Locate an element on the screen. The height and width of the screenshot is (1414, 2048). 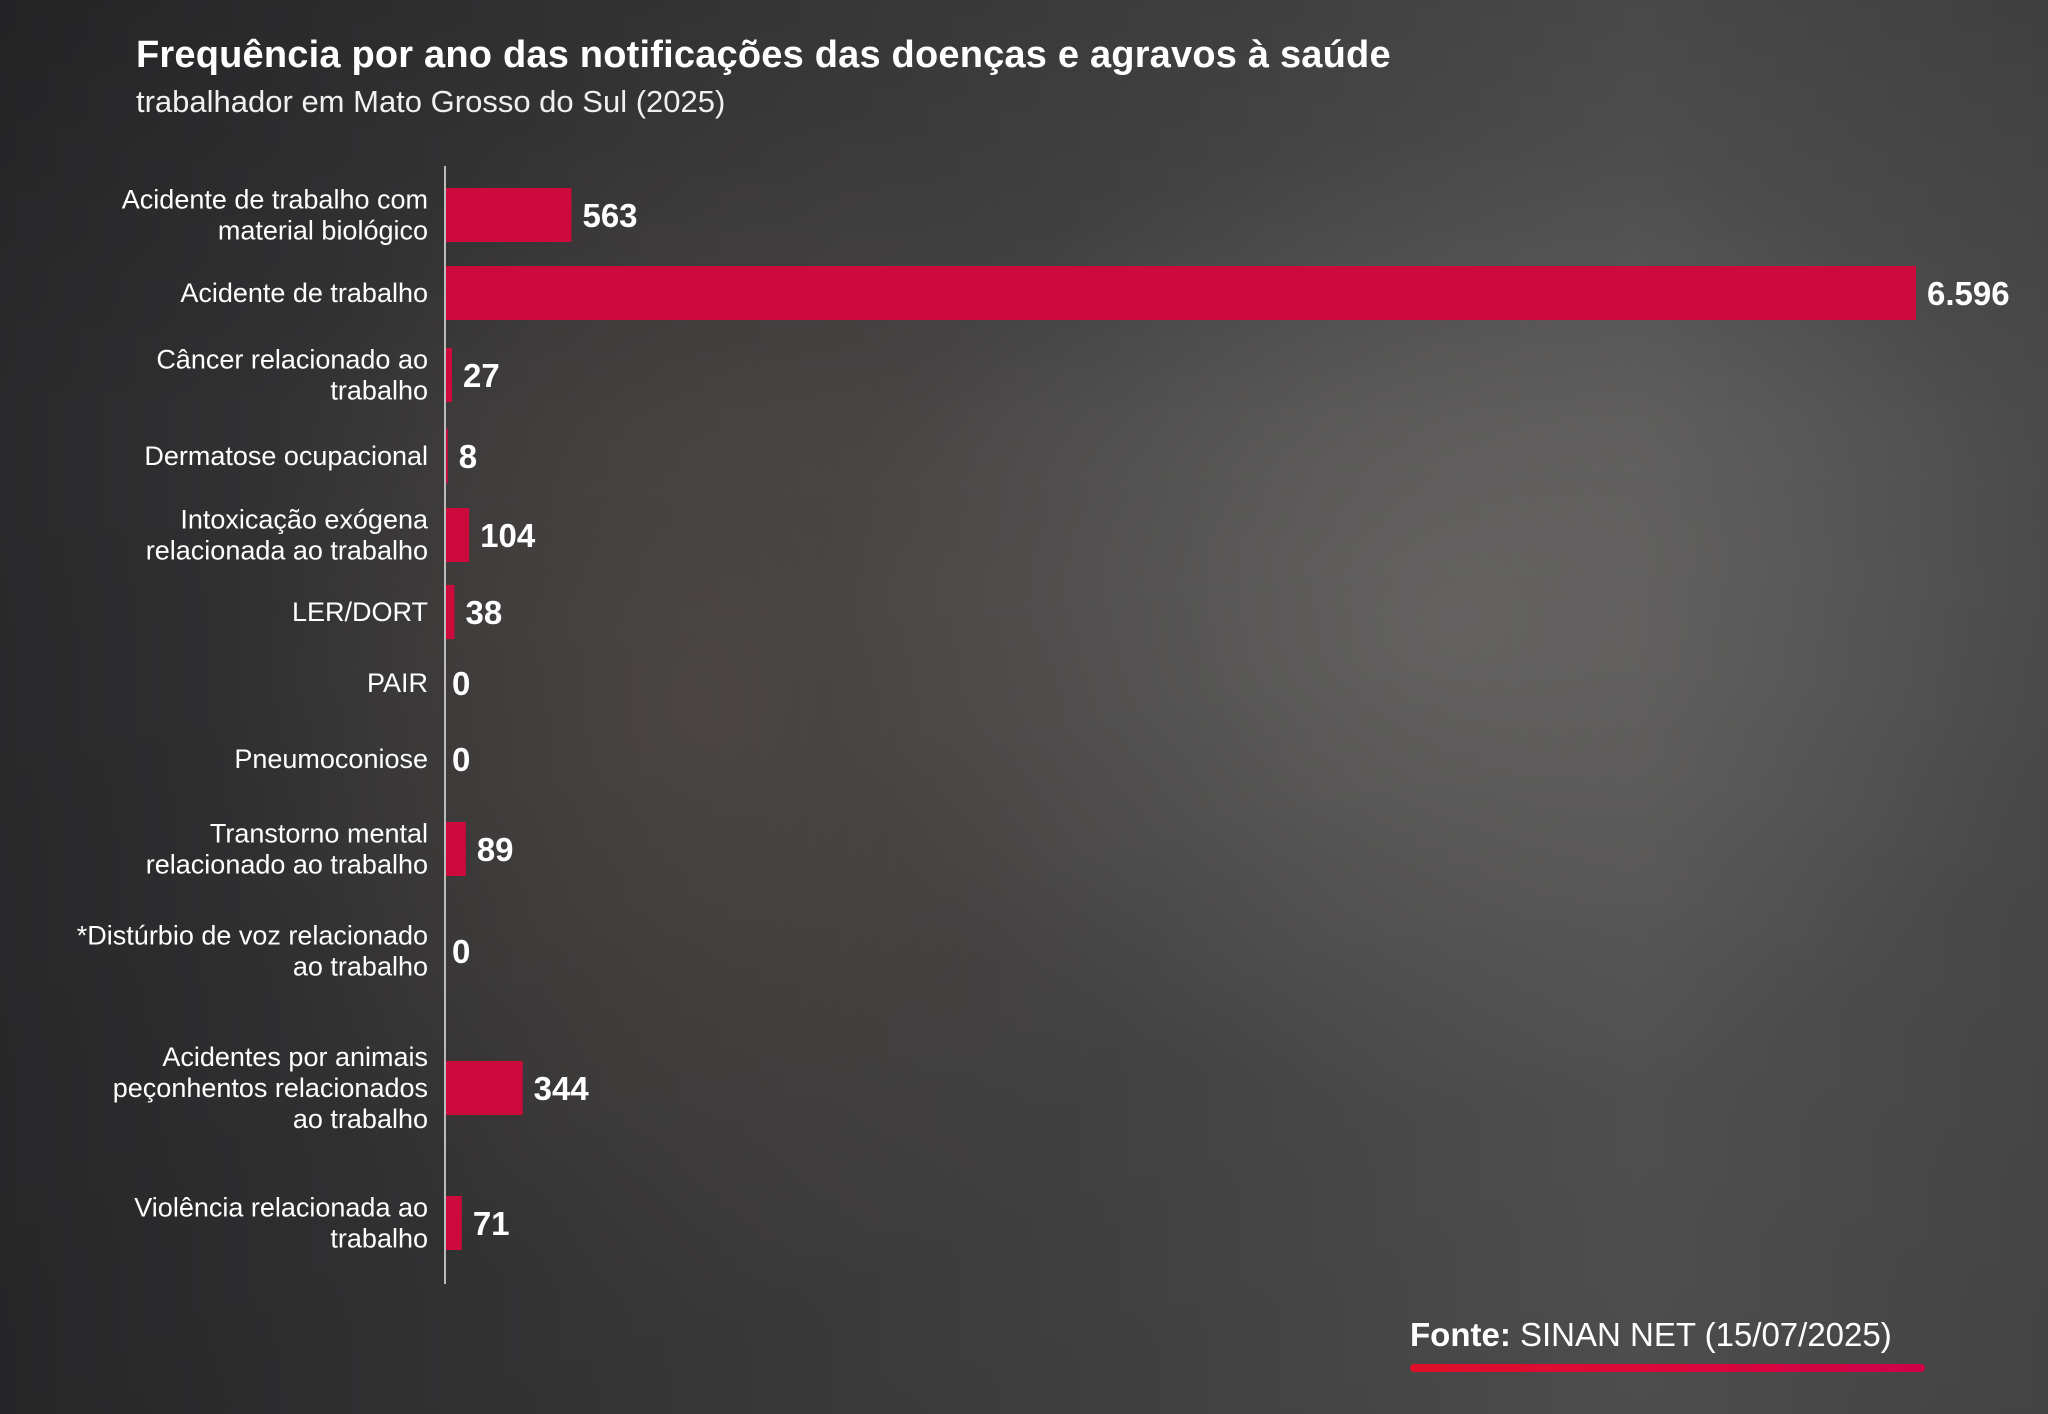
category-label: Violência relacionada ao trabalho is located at coordinates (281, 1223).